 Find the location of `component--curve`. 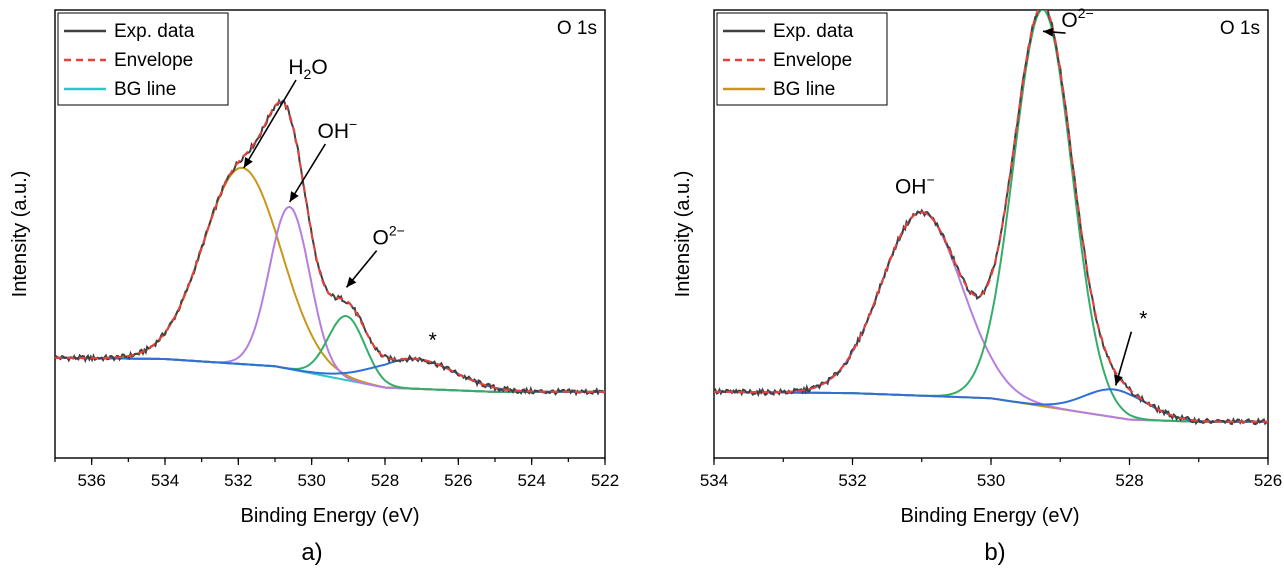

component--curve is located at coordinates (991, 405).